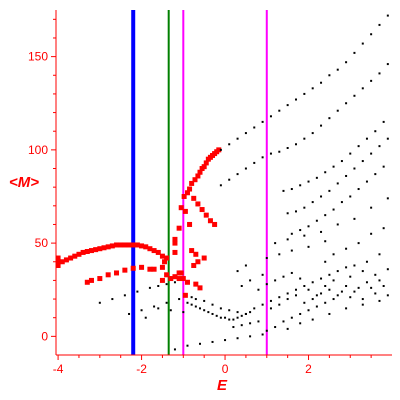 The width and height of the screenshot is (400, 400). Describe the element at coordinates (222, 385) in the screenshot. I see `x-axis-title: E` at that location.